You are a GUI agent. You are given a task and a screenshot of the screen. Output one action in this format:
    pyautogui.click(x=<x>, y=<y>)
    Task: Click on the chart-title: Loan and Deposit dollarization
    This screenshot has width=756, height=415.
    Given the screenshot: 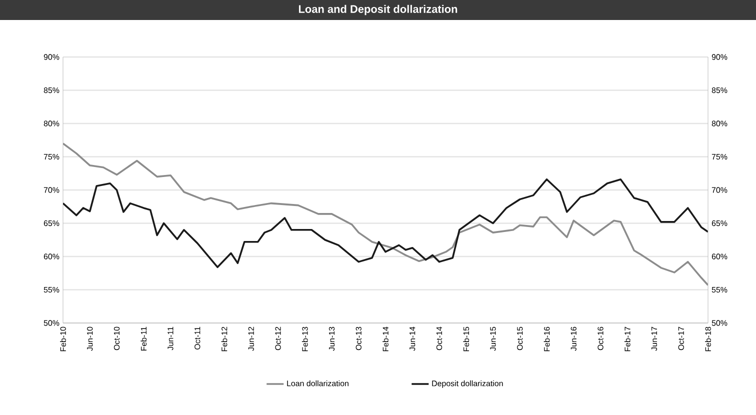 What is the action you would take?
    pyautogui.click(x=378, y=10)
    